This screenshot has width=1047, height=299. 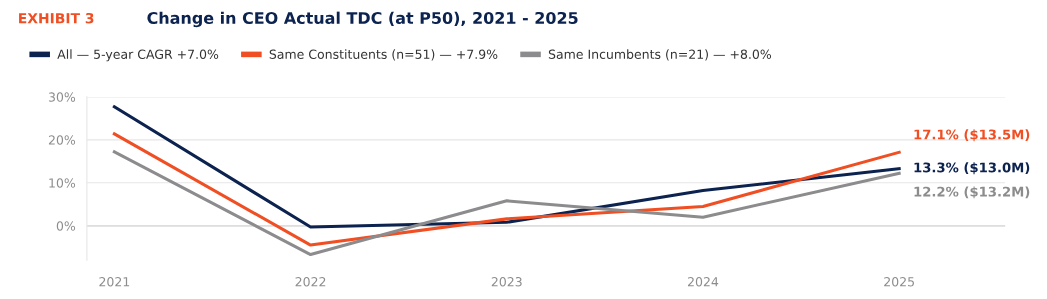 What do you see at coordinates (138, 55) in the screenshot?
I see `legend-label: All — 5-year CAGR +7.0%` at bounding box center [138, 55].